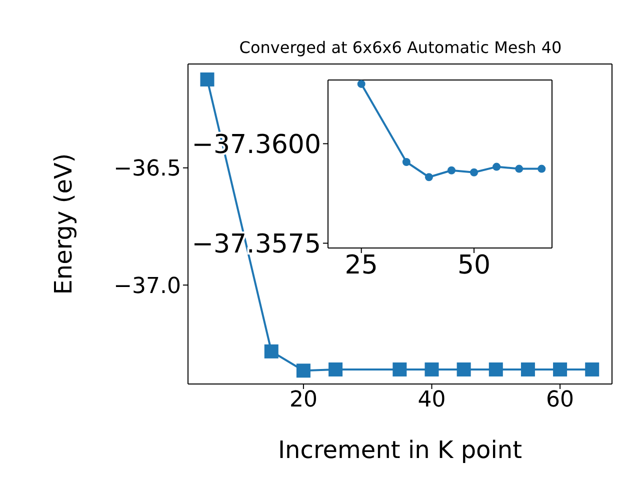 The width and height of the screenshot is (640, 480). Describe the element at coordinates (400, 47) in the screenshot. I see `chart-title: Converged at 6x6x6 Automatic Mesh 40` at that location.